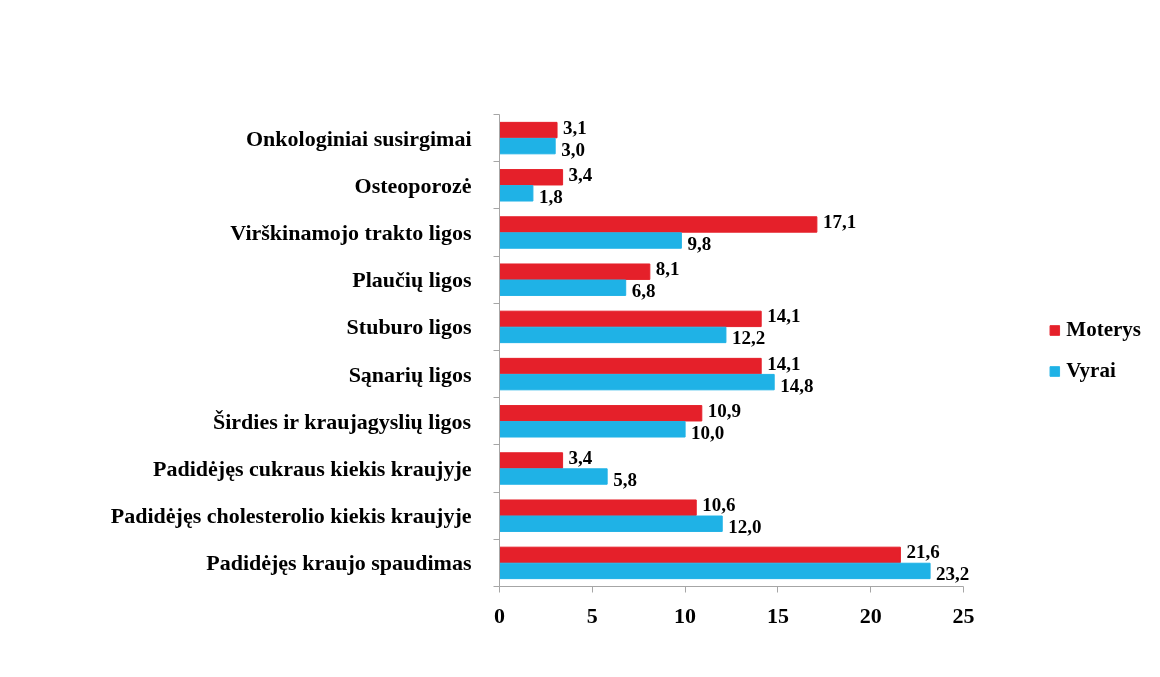 The image size is (1160, 677). I want to click on data-label: 21,6, so click(923, 552).